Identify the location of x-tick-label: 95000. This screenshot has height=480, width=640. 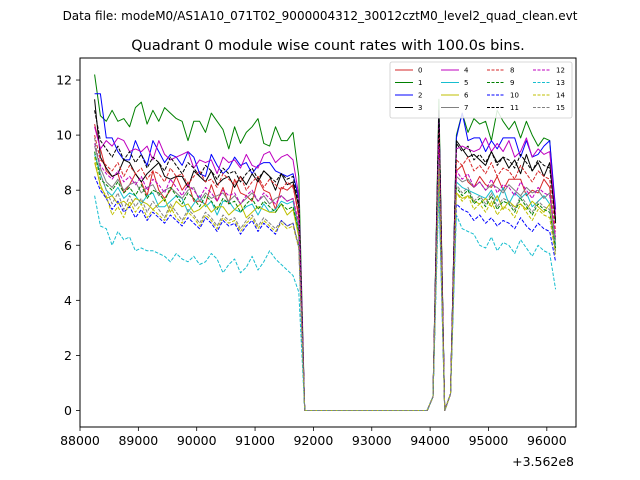
(489, 440).